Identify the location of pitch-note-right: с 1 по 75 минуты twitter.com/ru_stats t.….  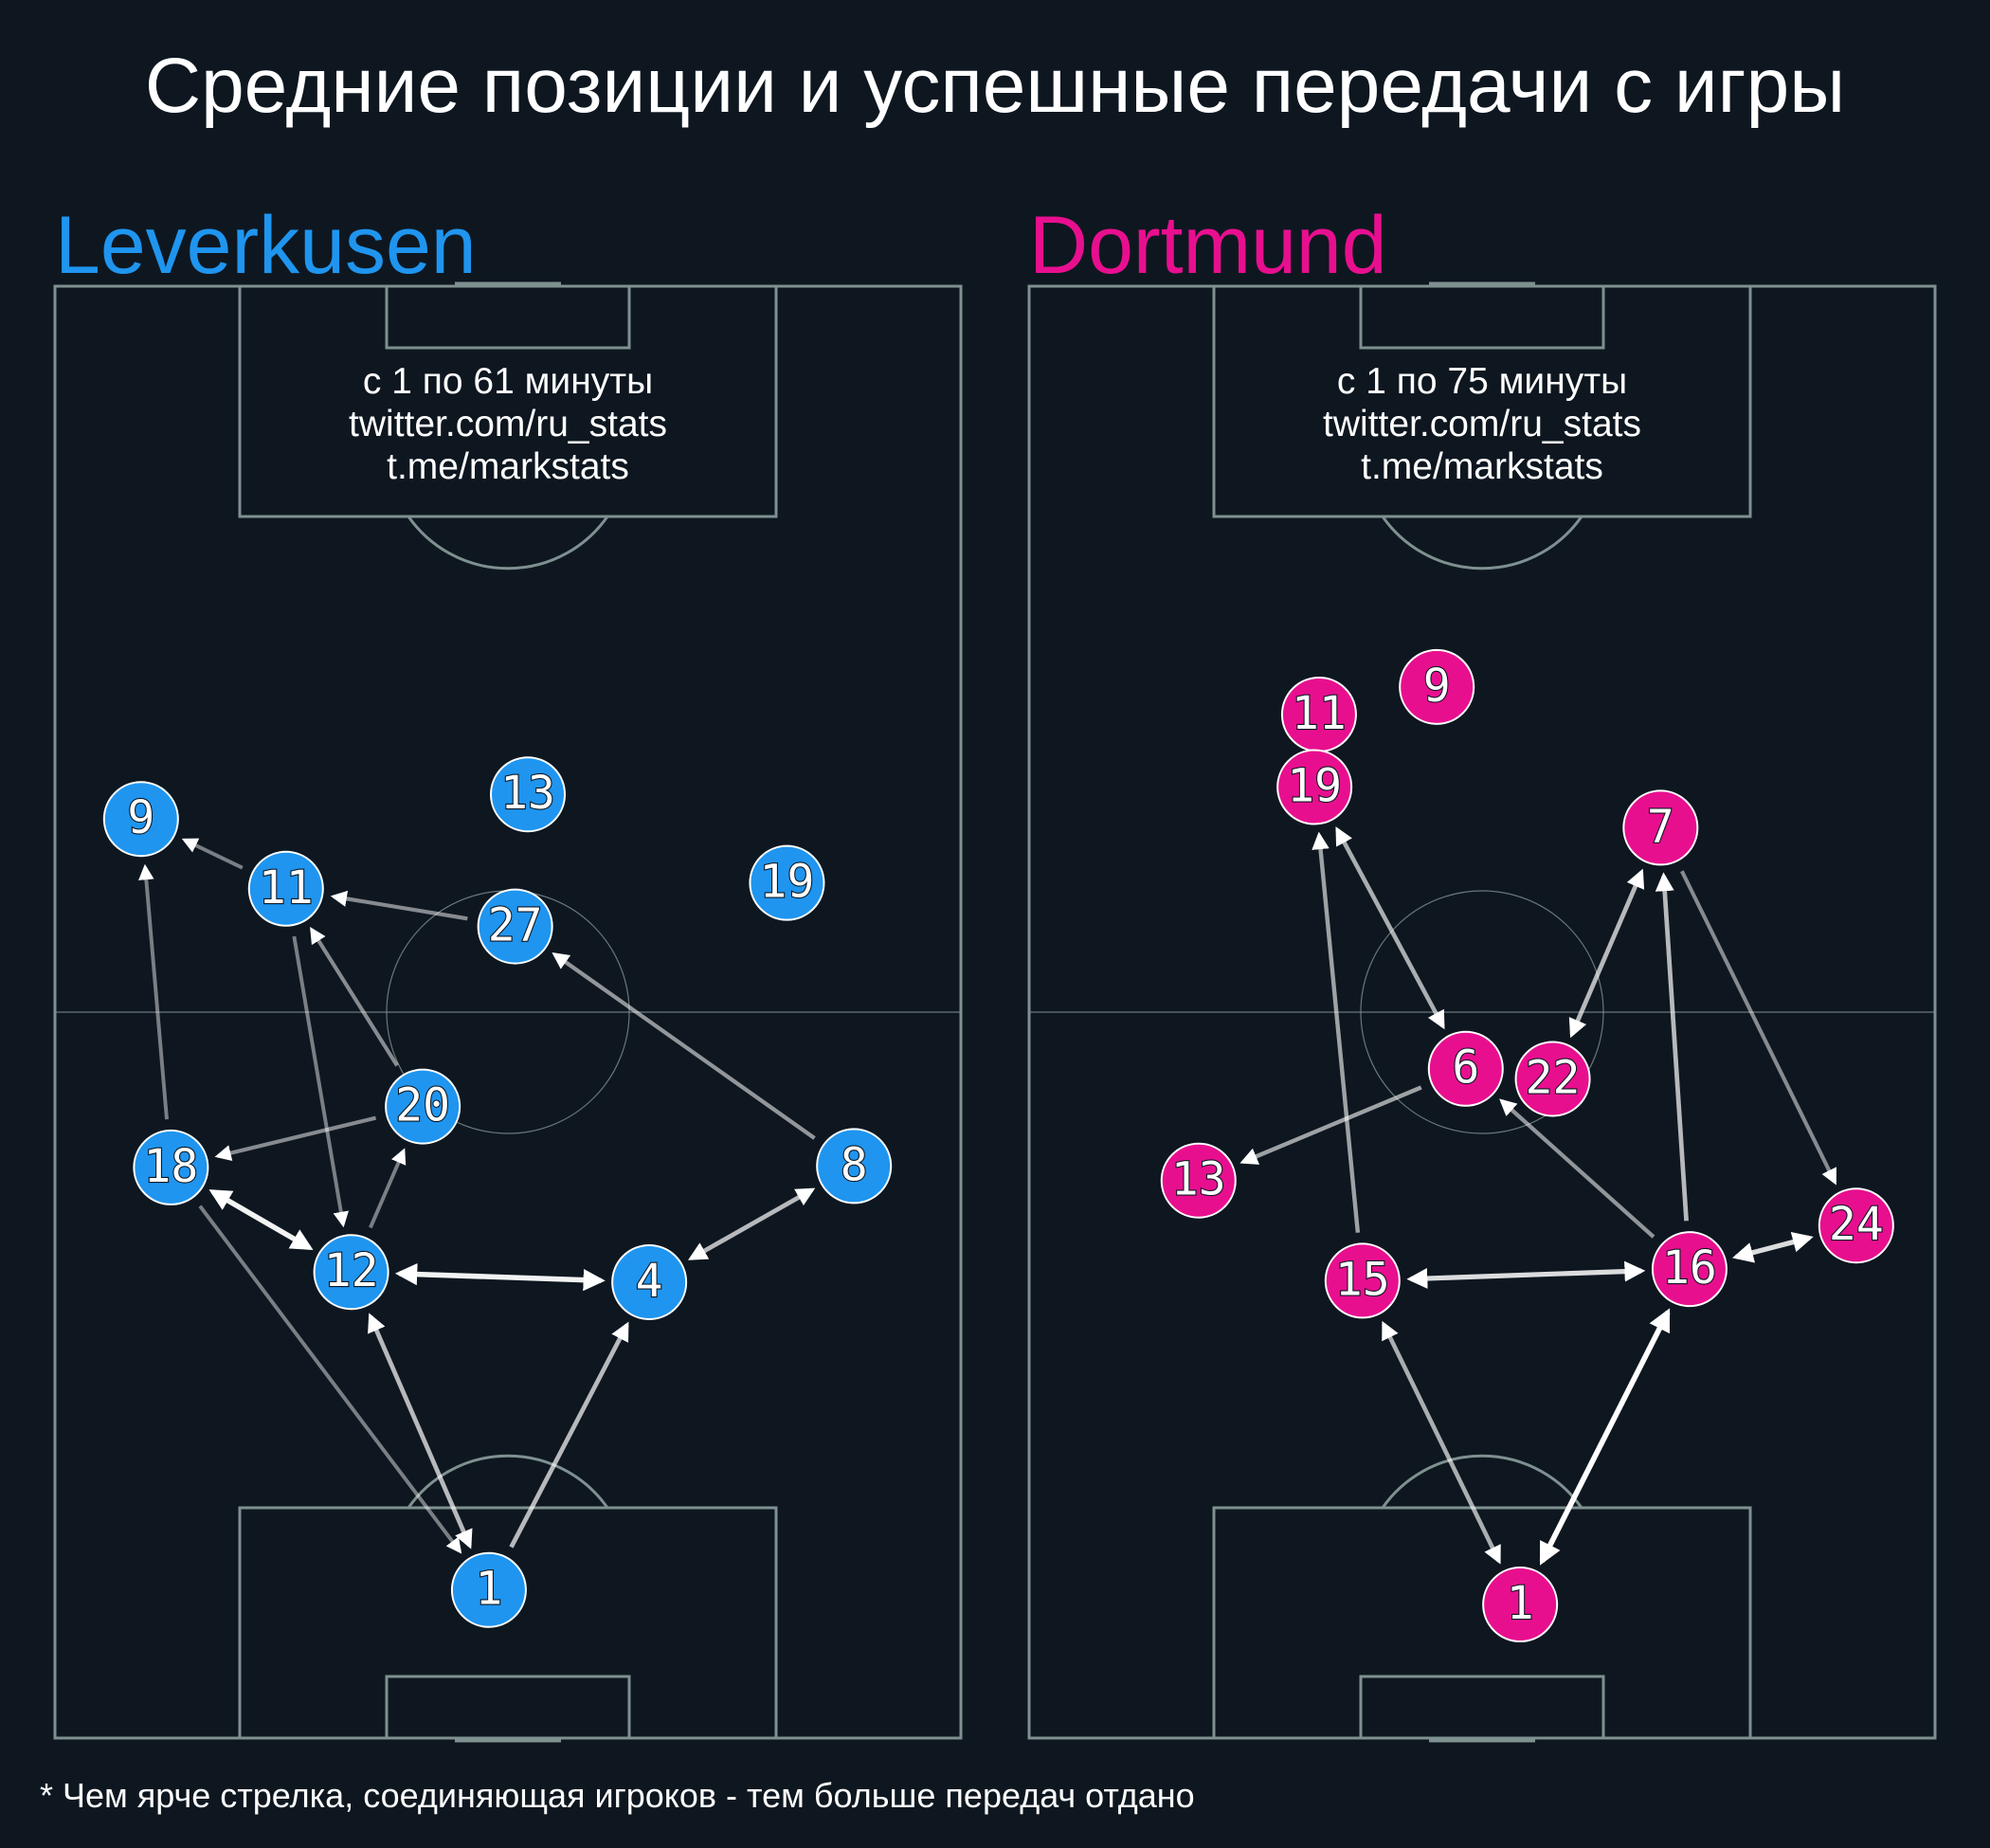
(1482, 424).